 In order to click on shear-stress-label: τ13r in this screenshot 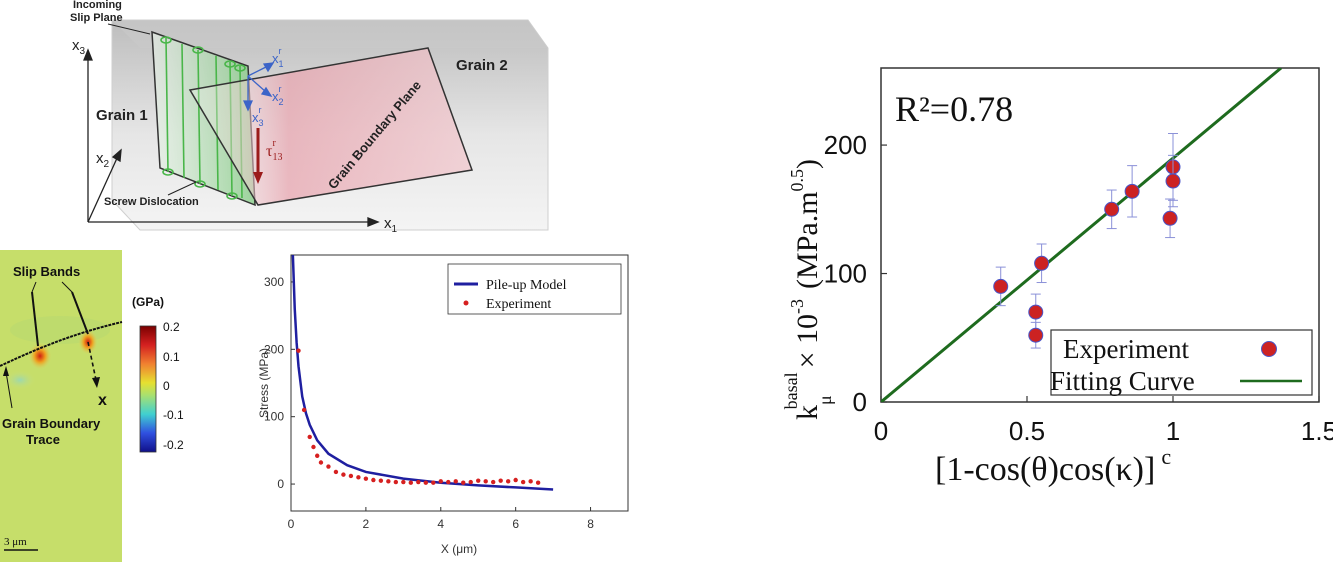, I will do `click(274, 150)`.